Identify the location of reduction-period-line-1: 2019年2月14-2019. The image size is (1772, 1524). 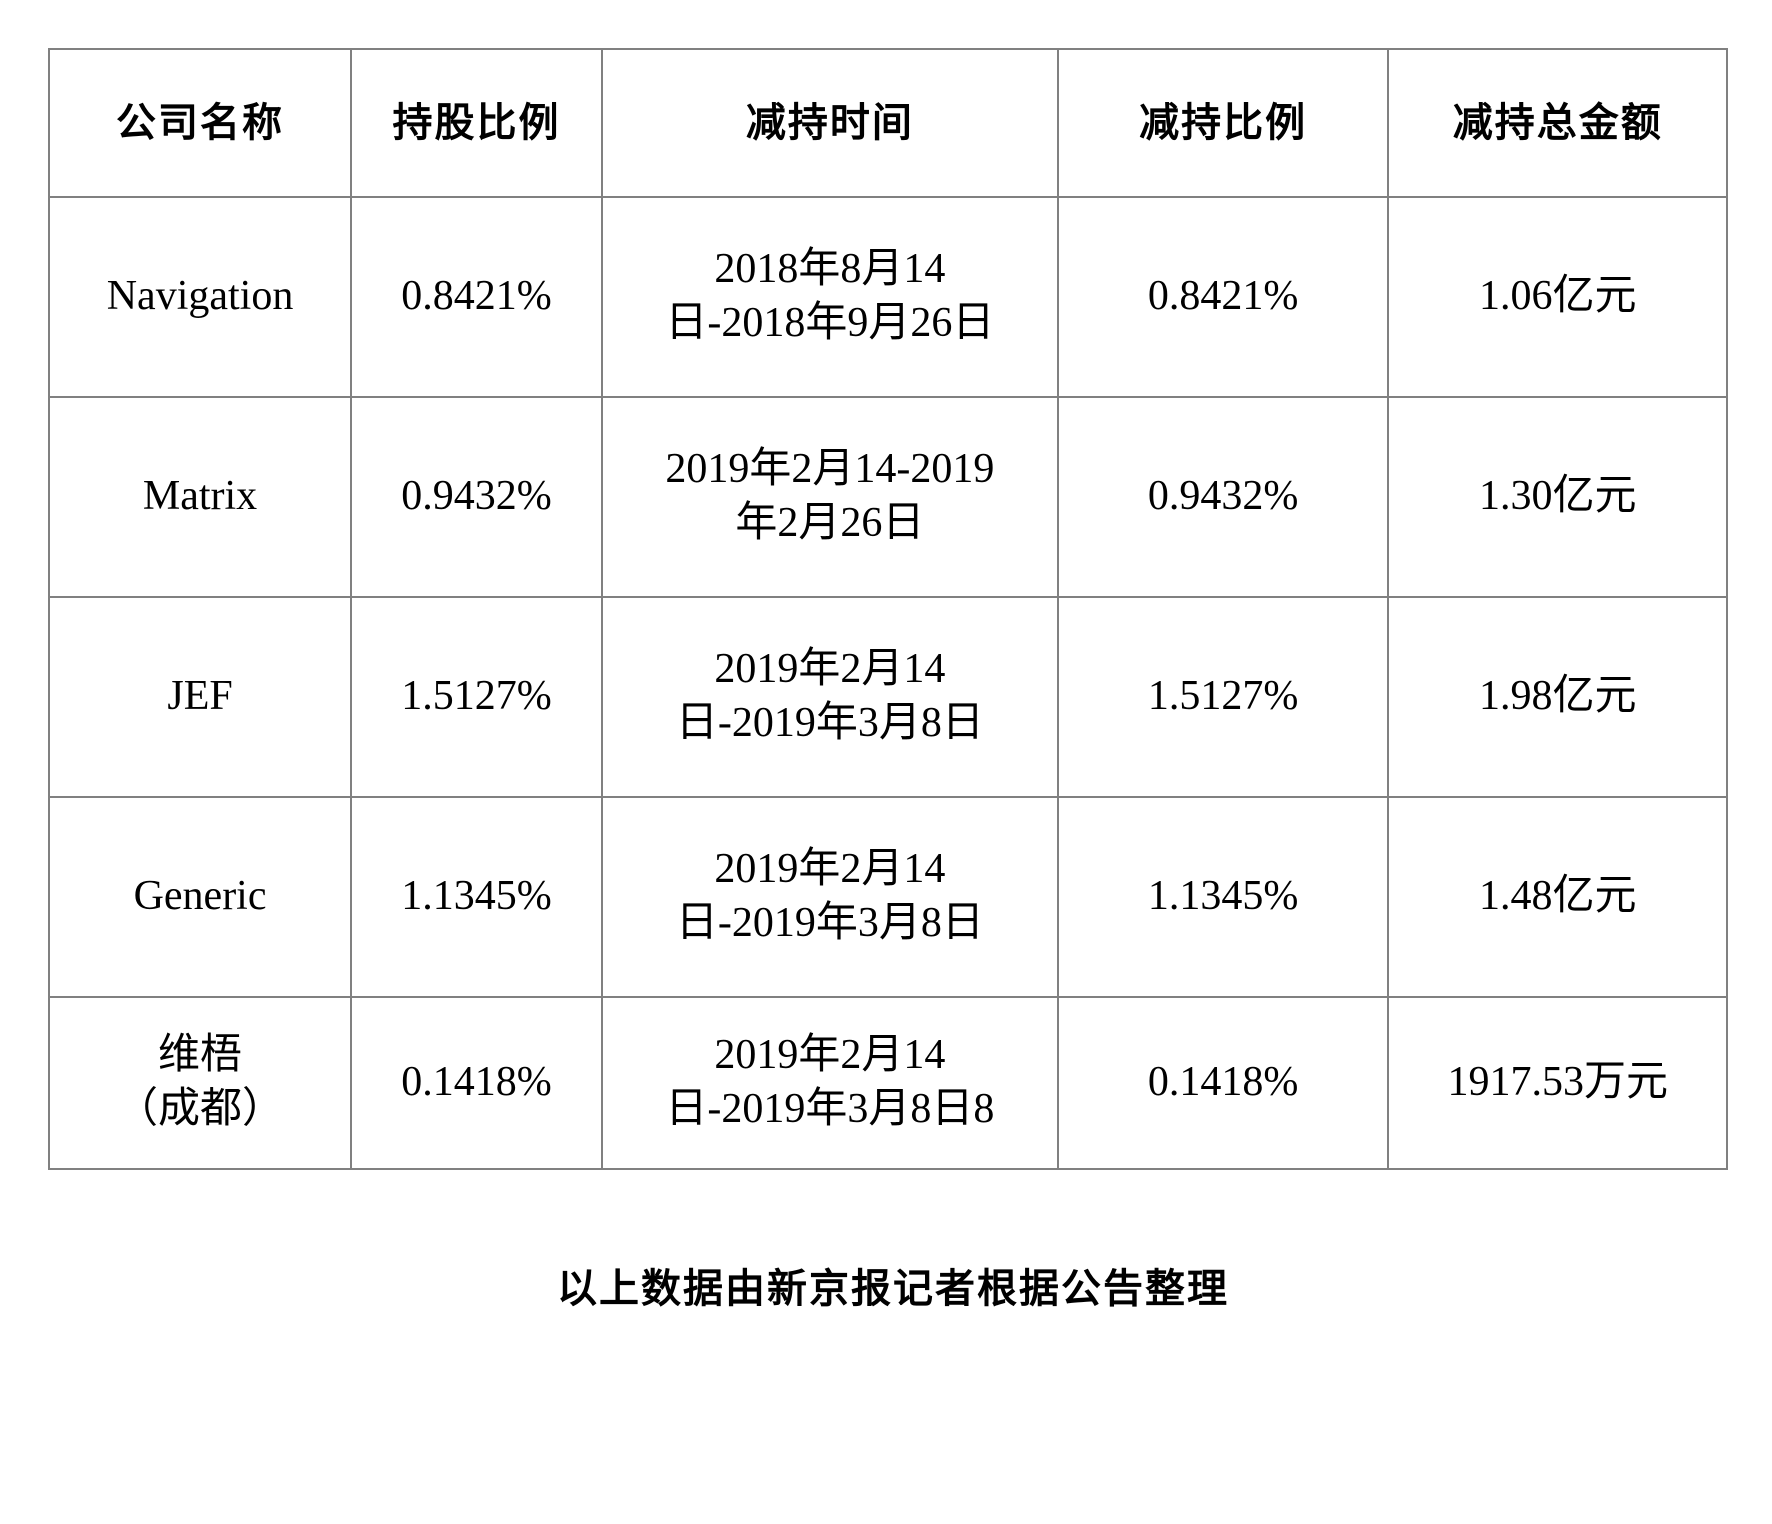
(830, 469).